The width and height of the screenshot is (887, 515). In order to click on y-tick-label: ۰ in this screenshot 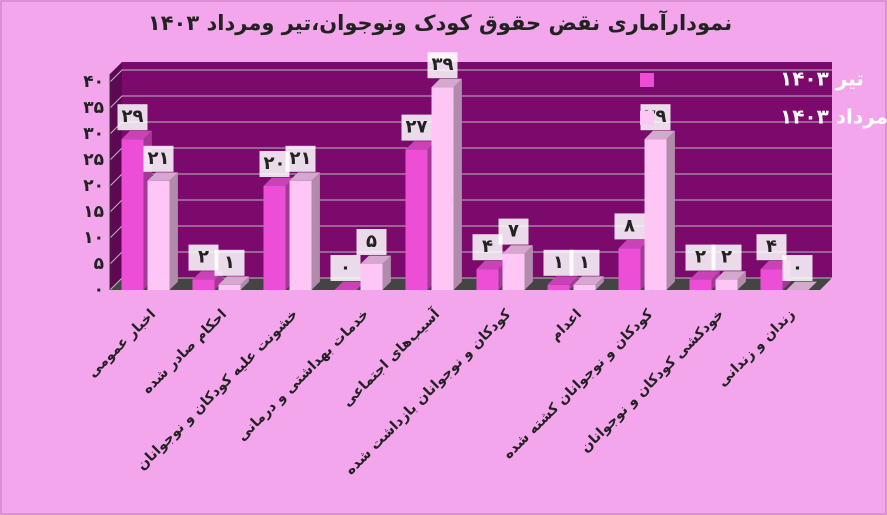, I will do `click(99, 290)`.